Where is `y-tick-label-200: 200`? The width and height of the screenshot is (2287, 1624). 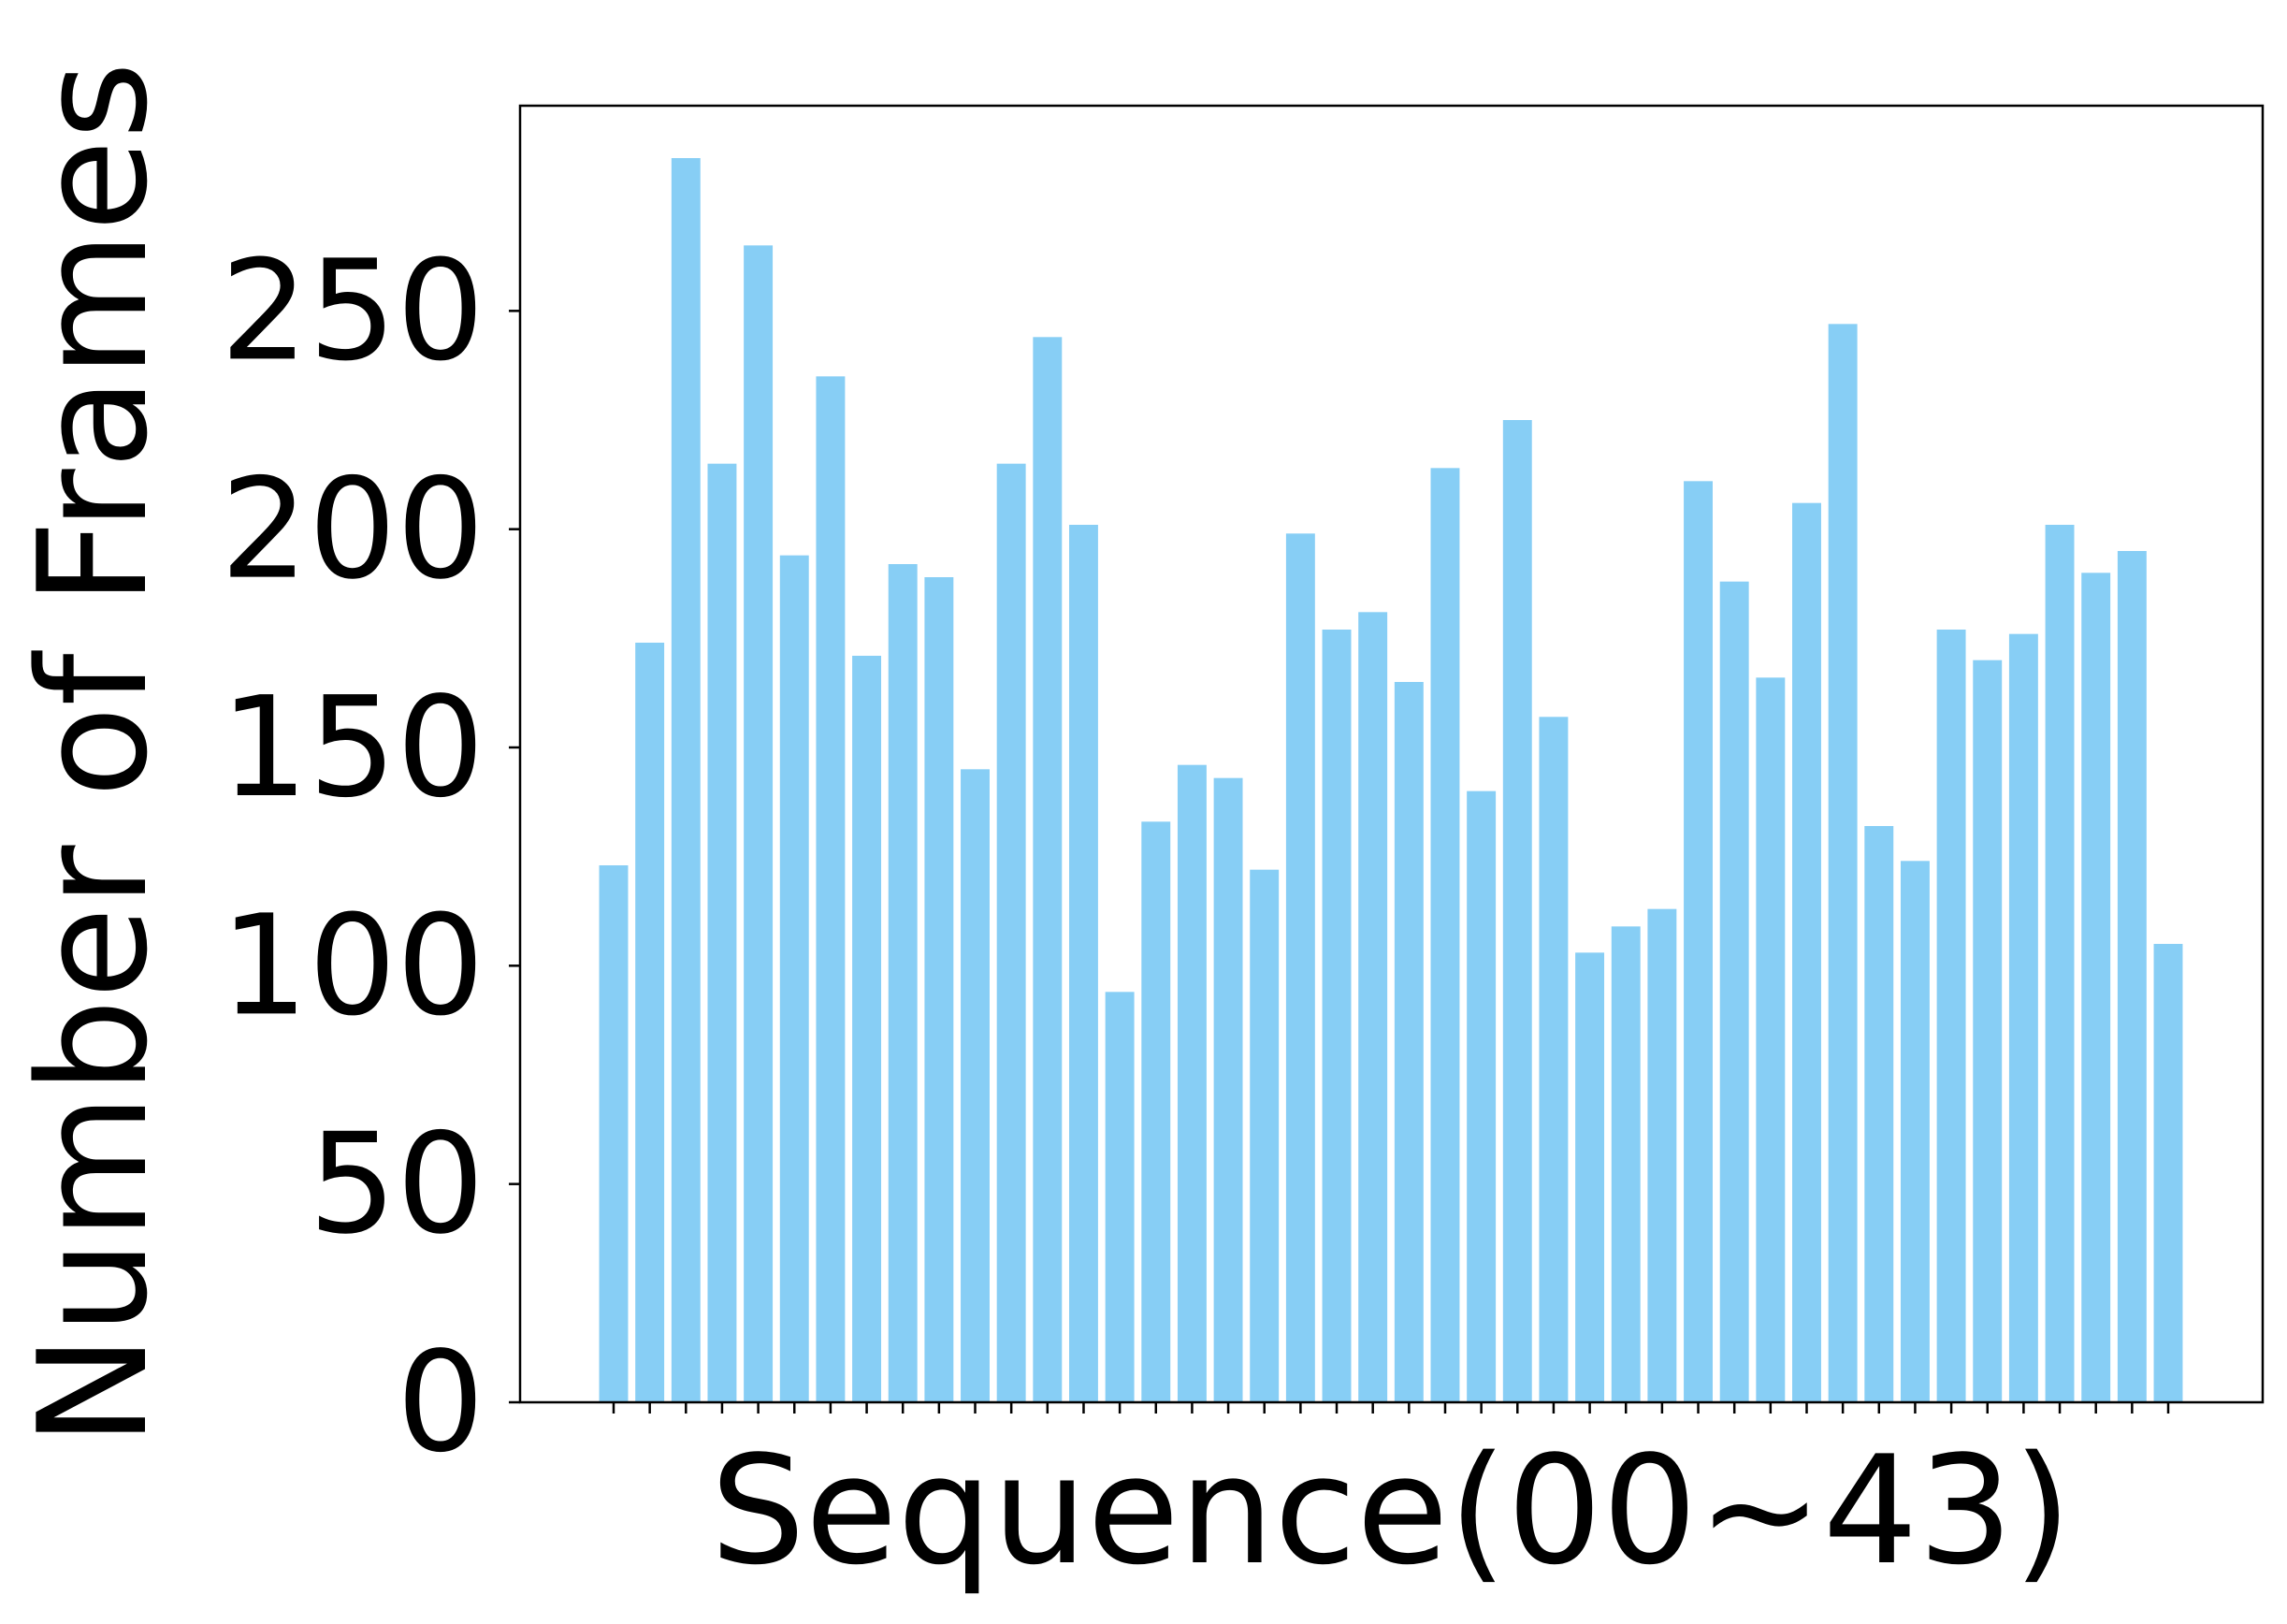 y-tick-label-200: 200 is located at coordinates (353, 529).